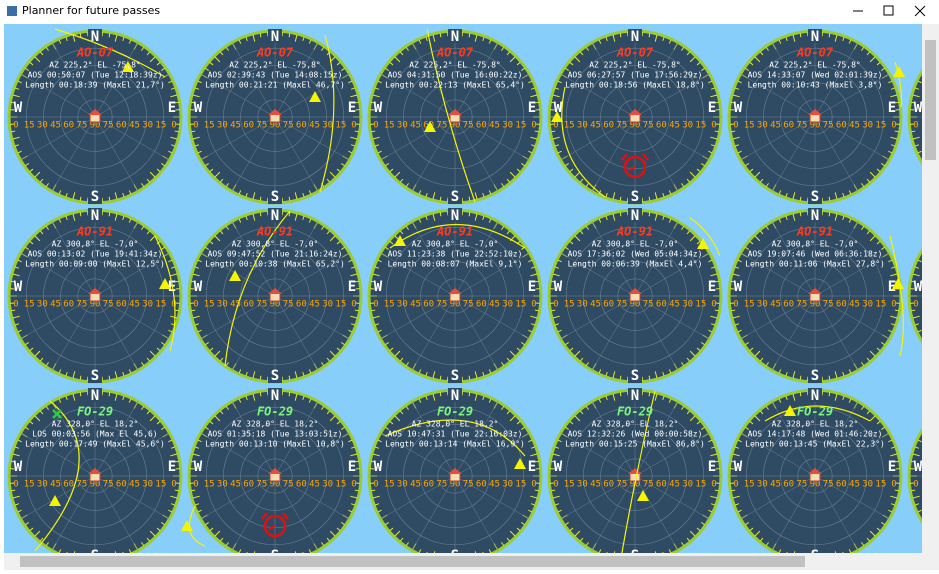 This screenshot has height=574, width=939. Describe the element at coordinates (95, 85) in the screenshot. I see `pass-length: Length 00:18:39 (MaxEl 21,7°)` at that location.